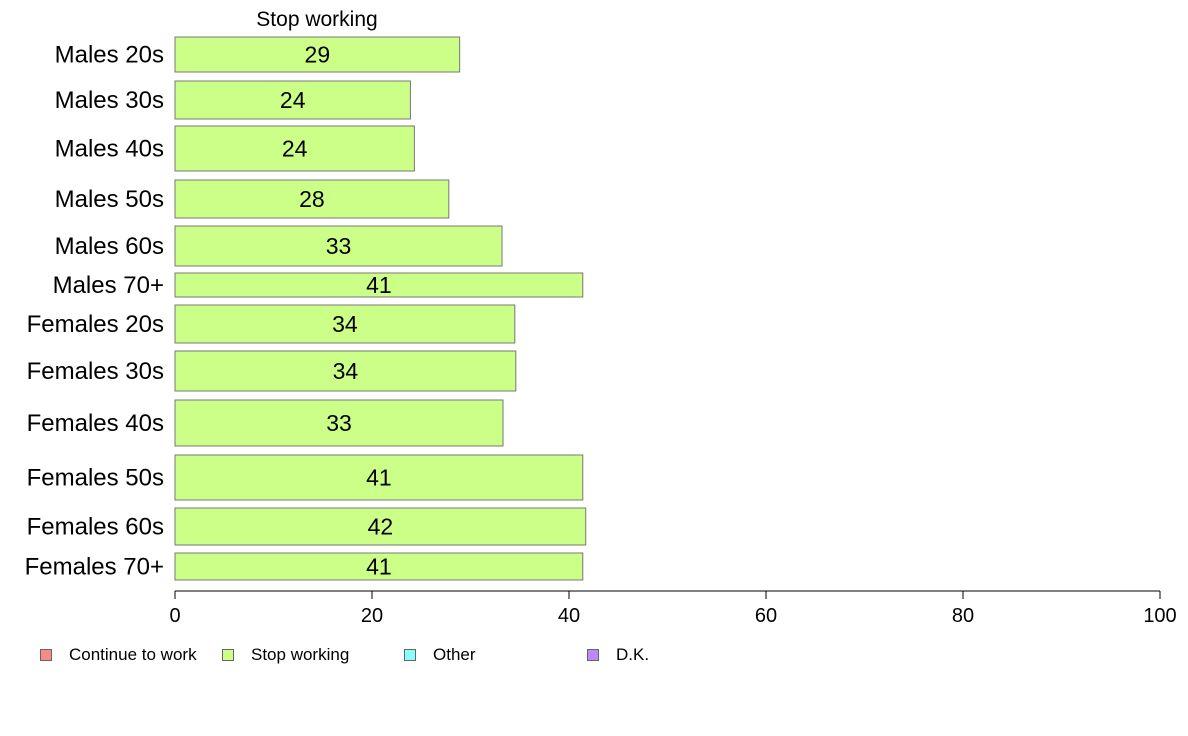 The image size is (1188, 736). I want to click on x-tick-label: 80, so click(963, 616).